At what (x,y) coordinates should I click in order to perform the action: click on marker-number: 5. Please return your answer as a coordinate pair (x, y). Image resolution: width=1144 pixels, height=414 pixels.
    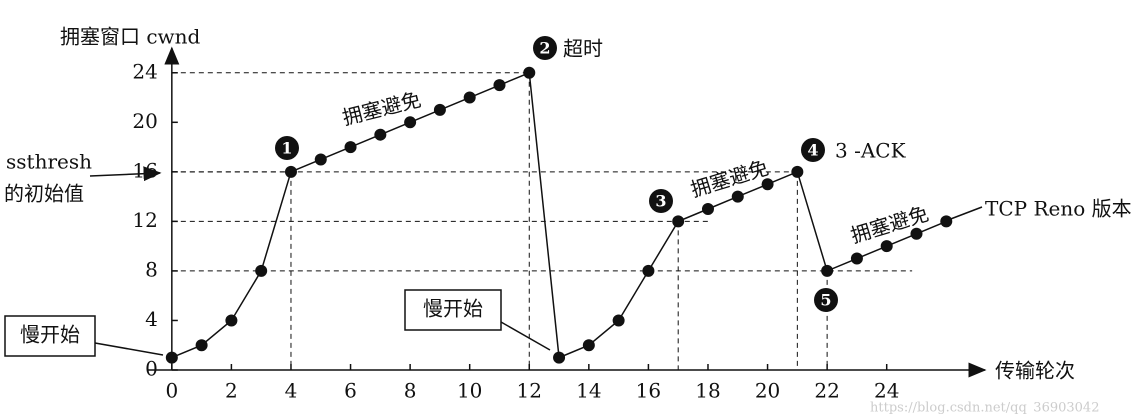
    Looking at the image, I should click on (825, 300).